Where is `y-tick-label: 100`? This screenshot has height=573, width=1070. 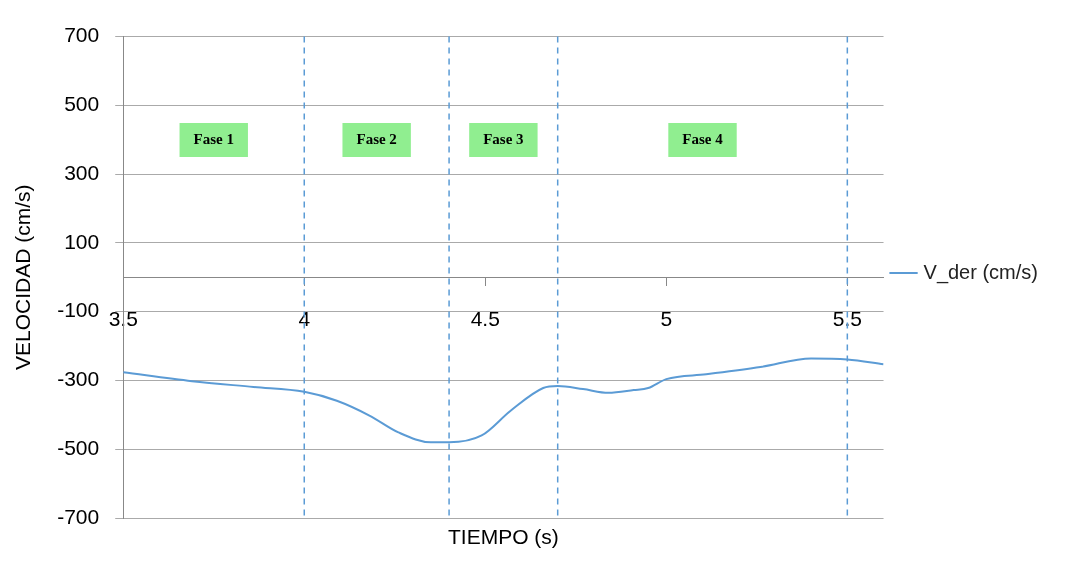 y-tick-label: 100 is located at coordinates (82, 241).